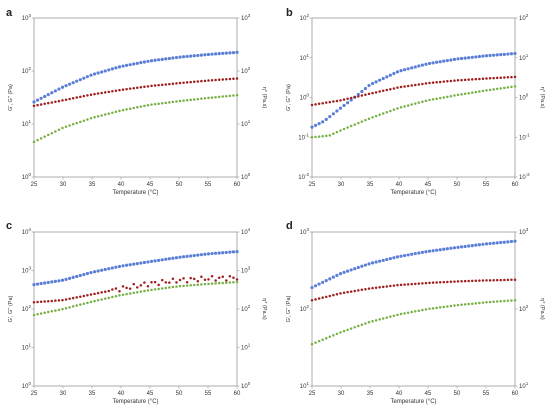 This screenshot has width=550, height=414. Describe the element at coordinates (524, 57) in the screenshot. I see `y2-tick-label: 10¹` at that location.